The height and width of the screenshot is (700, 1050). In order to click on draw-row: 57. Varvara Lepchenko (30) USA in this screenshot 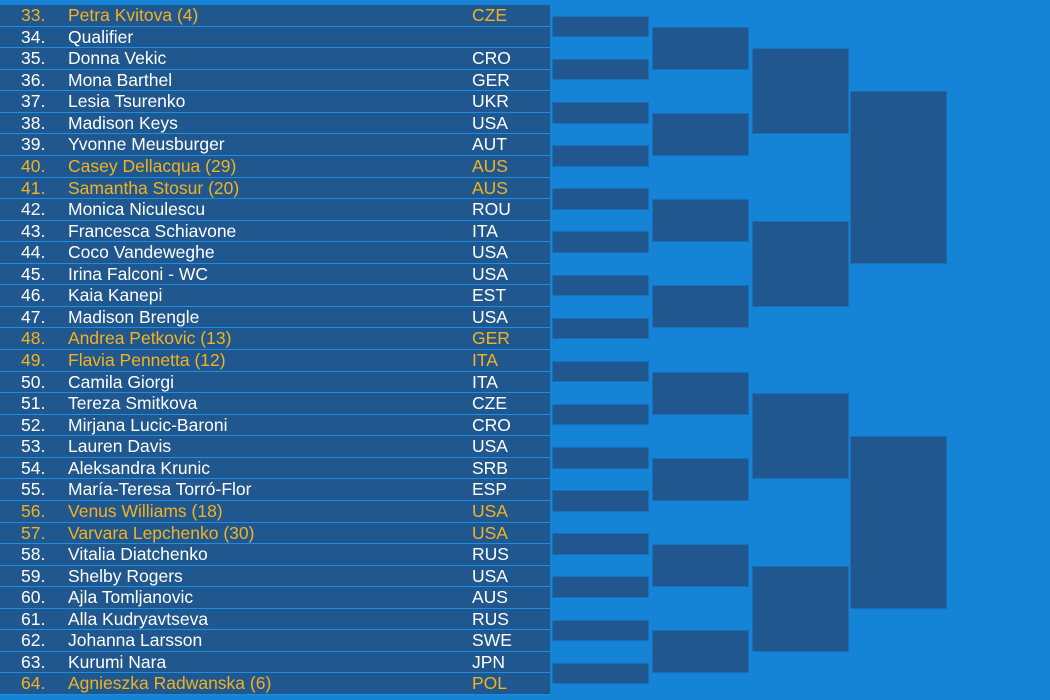, I will do `click(275, 534)`.